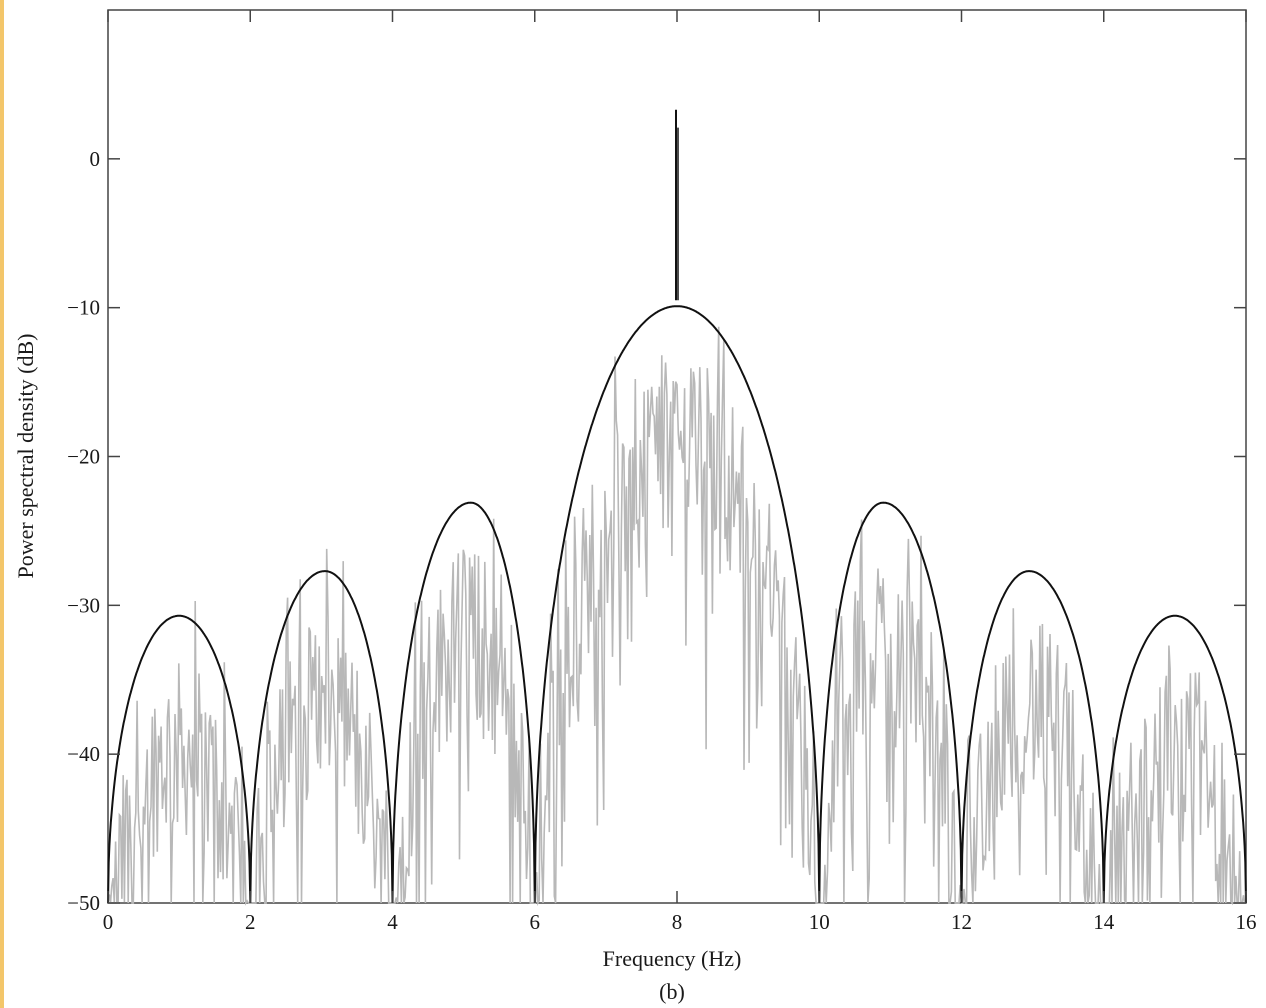 The width and height of the screenshot is (1266, 1008). What do you see at coordinates (819, 922) in the screenshot?
I see `x-tick-label: 10` at bounding box center [819, 922].